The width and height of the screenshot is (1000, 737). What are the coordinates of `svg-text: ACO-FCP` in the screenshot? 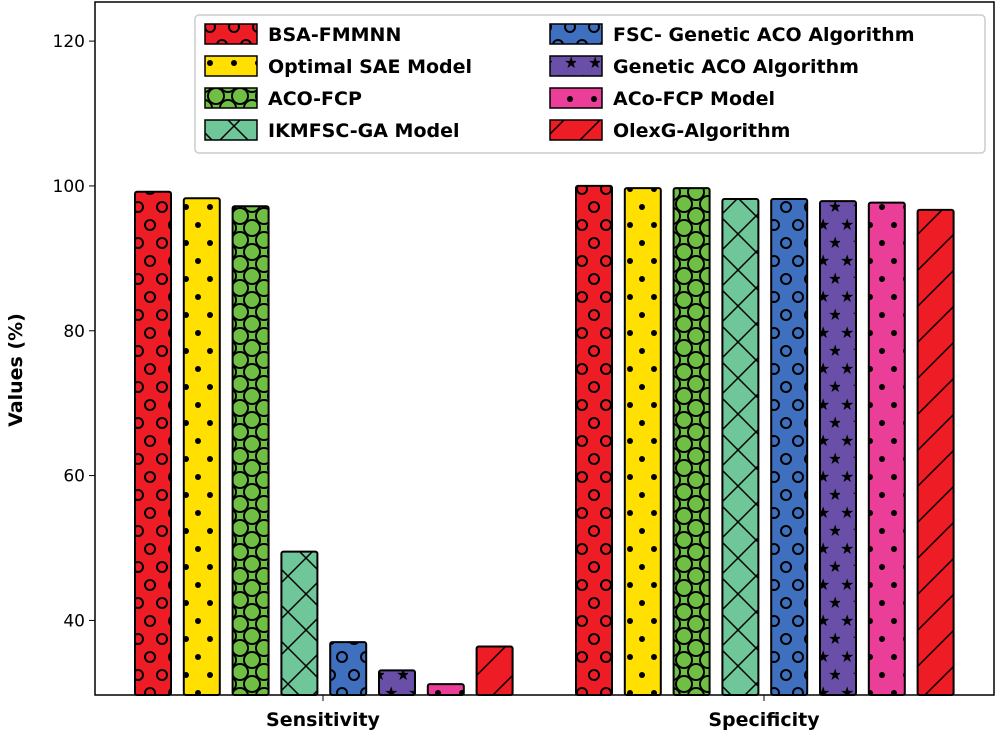 It's located at (315, 99).